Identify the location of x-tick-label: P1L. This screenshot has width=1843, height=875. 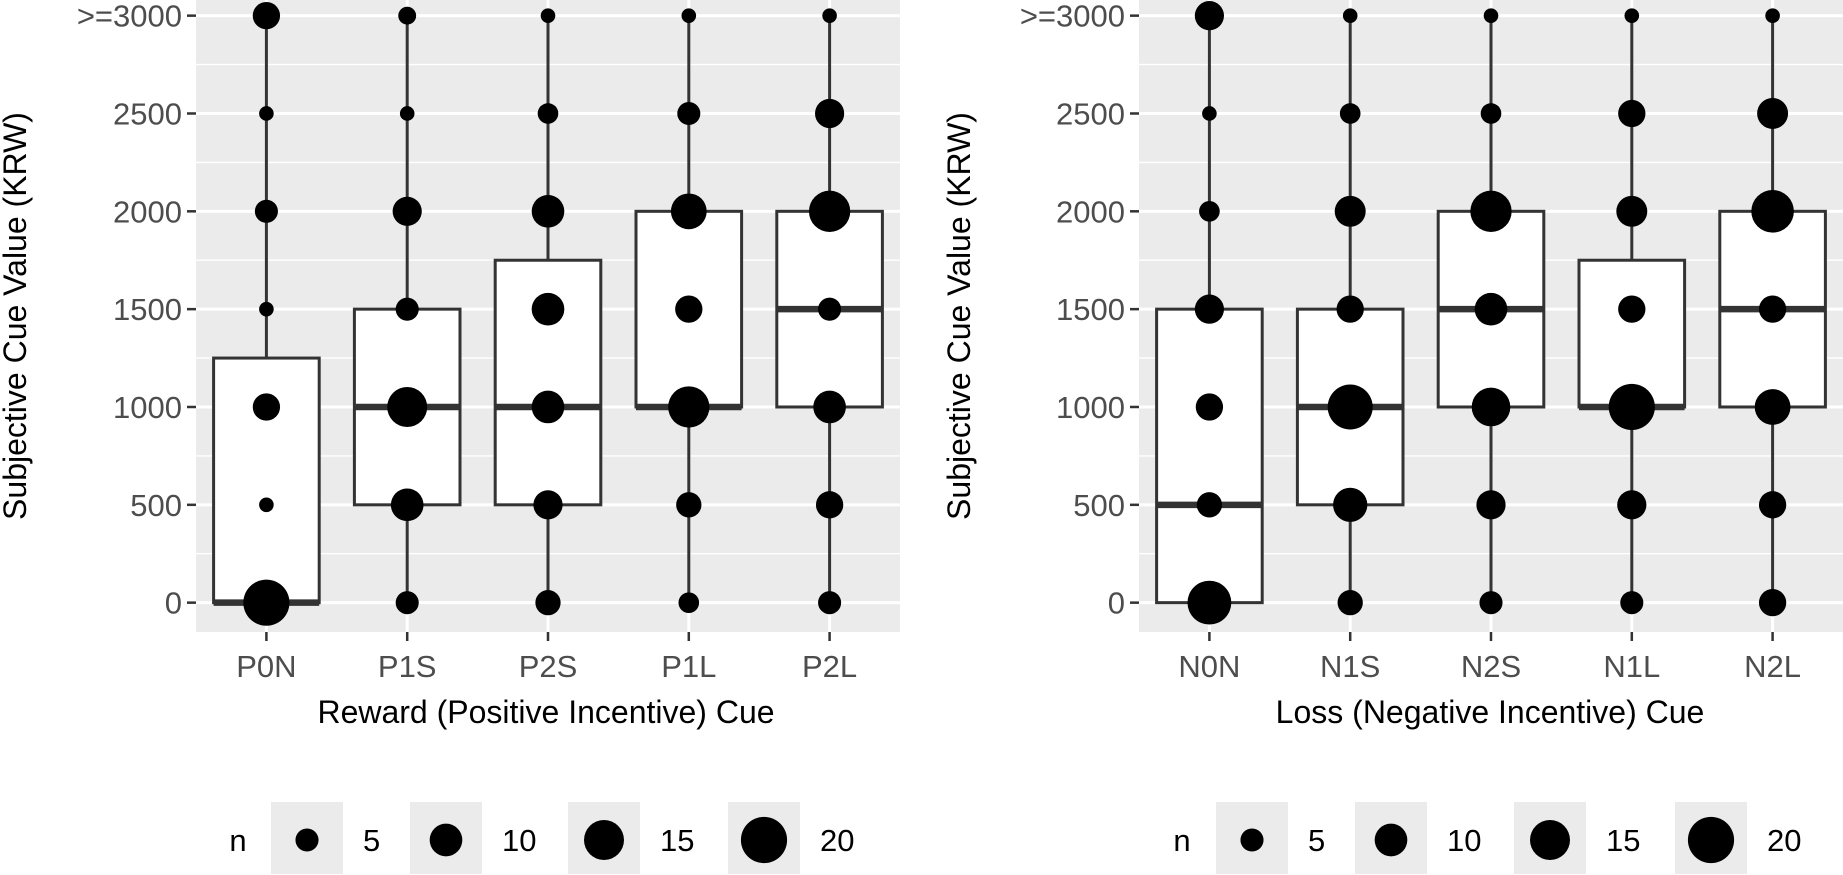
(688, 666).